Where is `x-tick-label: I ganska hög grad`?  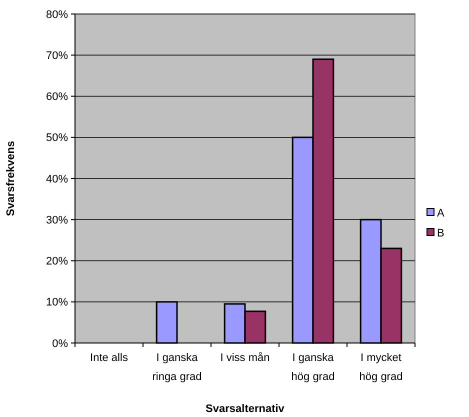 x-tick-label: I ganska hög grad is located at coordinates (313, 367).